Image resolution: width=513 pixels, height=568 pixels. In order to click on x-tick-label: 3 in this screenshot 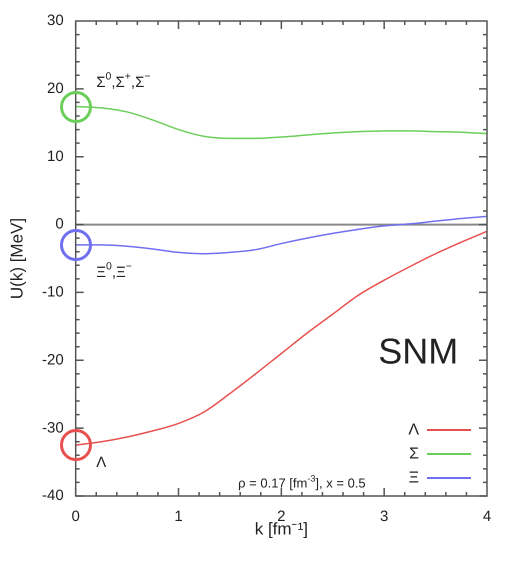, I will do `click(384, 517)`.